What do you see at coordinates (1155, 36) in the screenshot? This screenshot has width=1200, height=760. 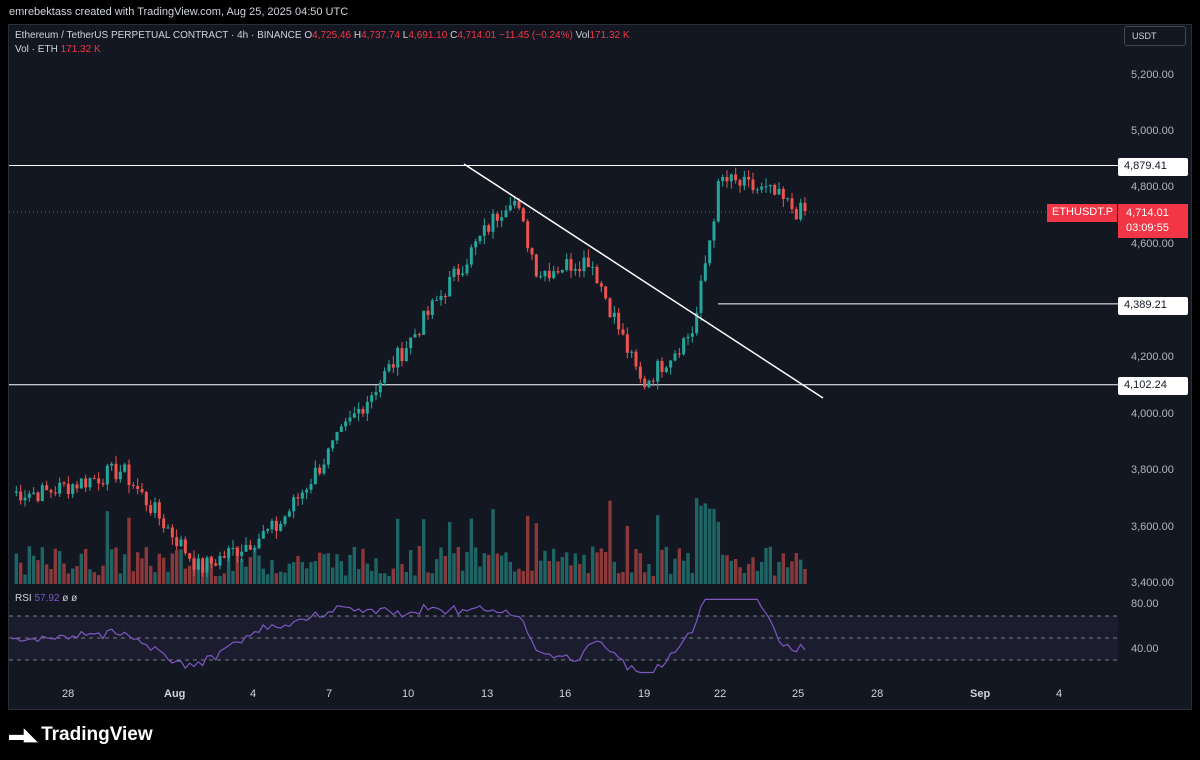 I see `currency-selector: USDT` at bounding box center [1155, 36].